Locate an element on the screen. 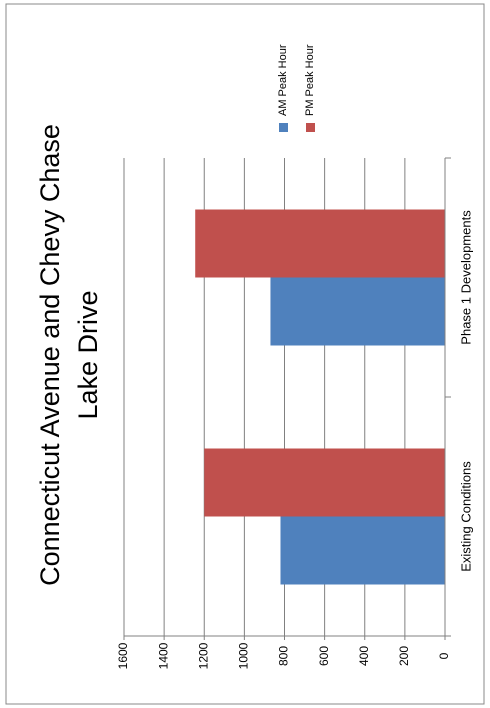 This screenshot has width=490, height=708. chart-title-line: Connecticut Avenue and Chevy Chase is located at coordinates (50, 355).